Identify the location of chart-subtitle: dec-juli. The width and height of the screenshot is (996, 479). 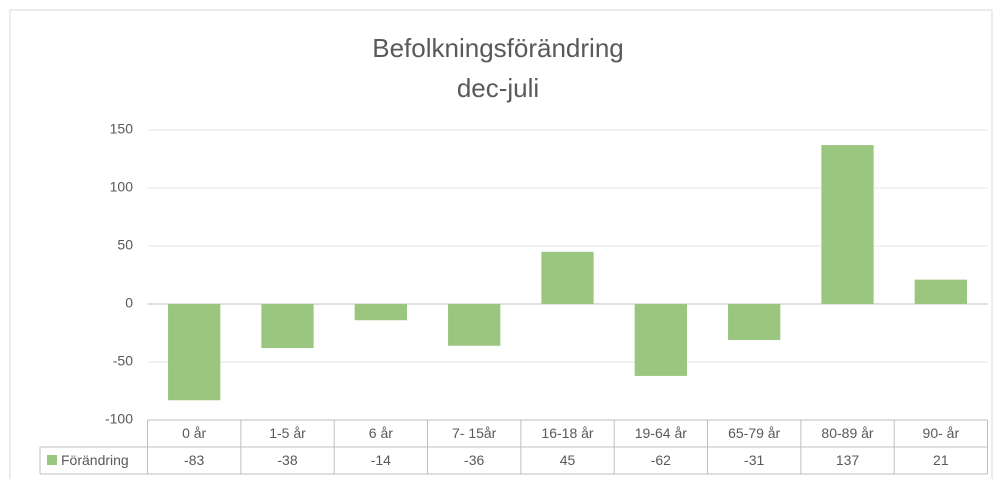
(498, 88).